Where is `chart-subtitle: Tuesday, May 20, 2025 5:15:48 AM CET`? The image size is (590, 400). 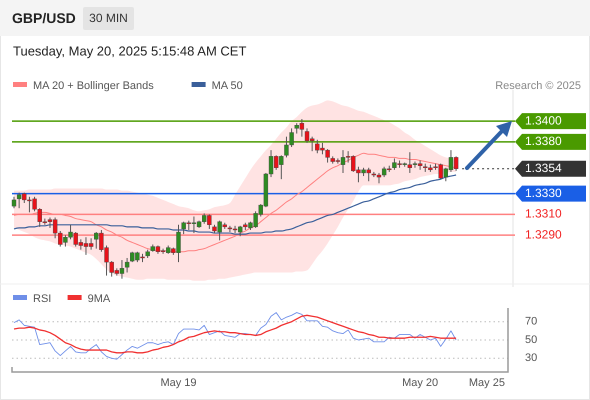
chart-subtitle: Tuesday, May 20, 2025 5:15:48 AM CET is located at coordinates (129, 50).